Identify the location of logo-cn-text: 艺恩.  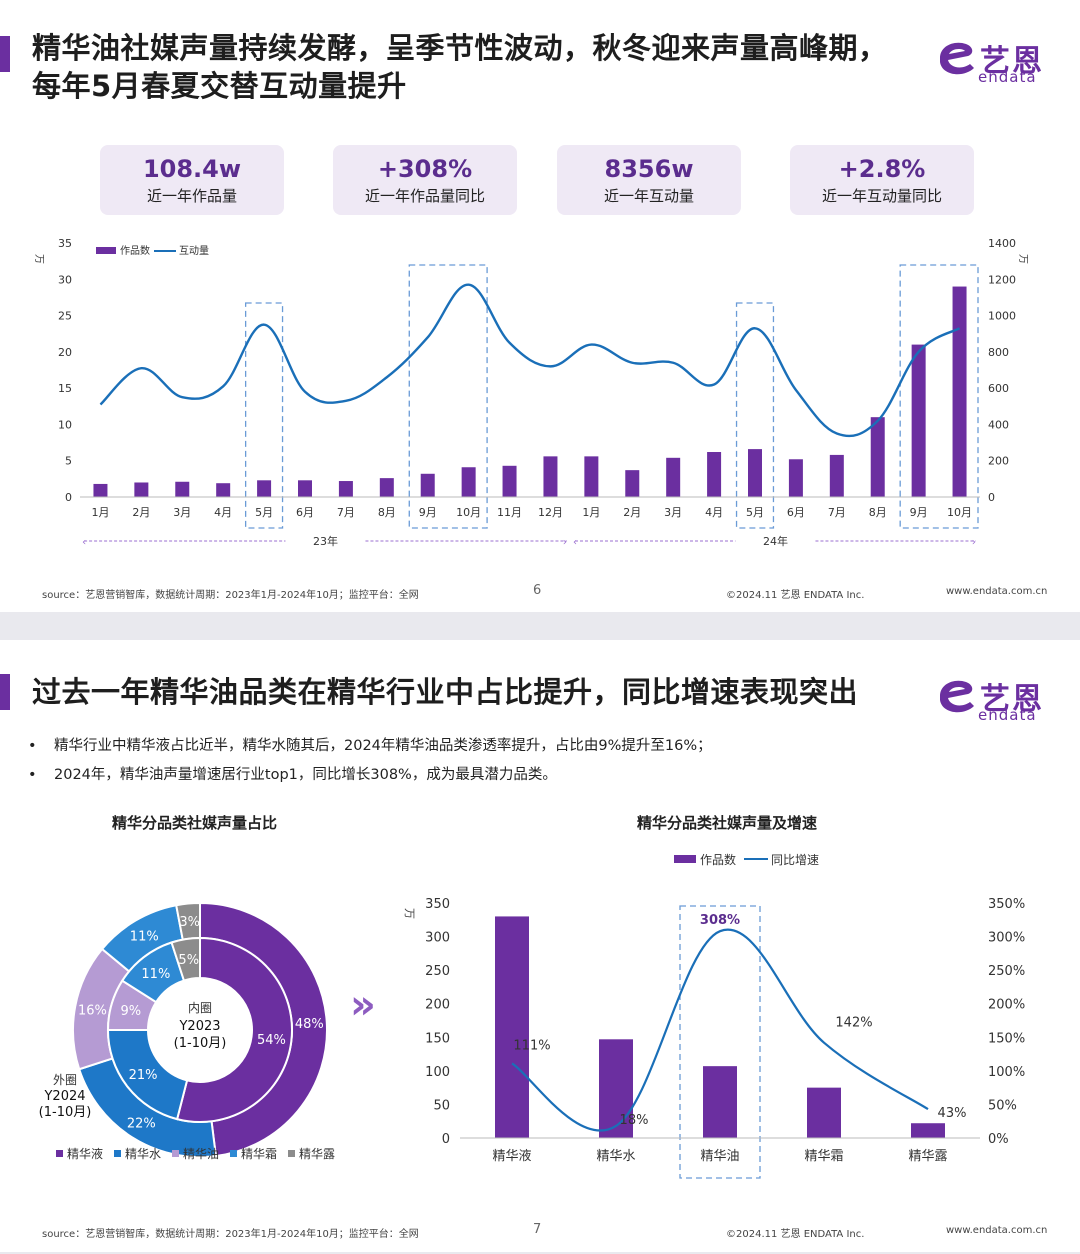
(1012, 61).